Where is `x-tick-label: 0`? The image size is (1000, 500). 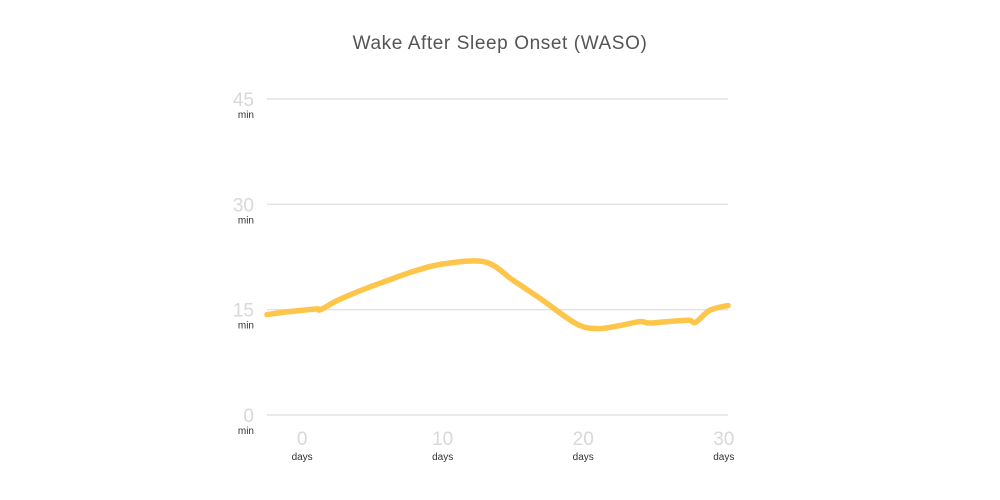 x-tick-label: 0 is located at coordinates (302, 439).